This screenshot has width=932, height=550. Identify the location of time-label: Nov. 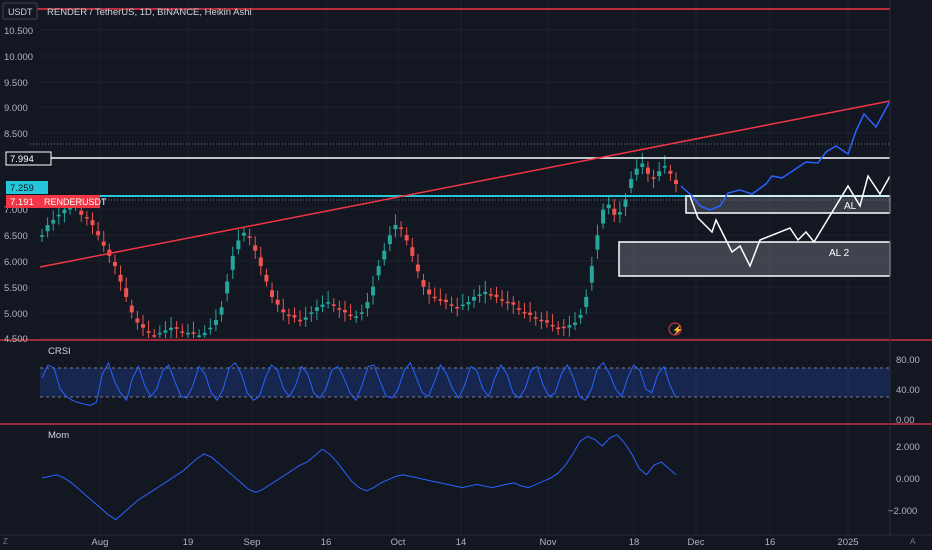
(548, 542).